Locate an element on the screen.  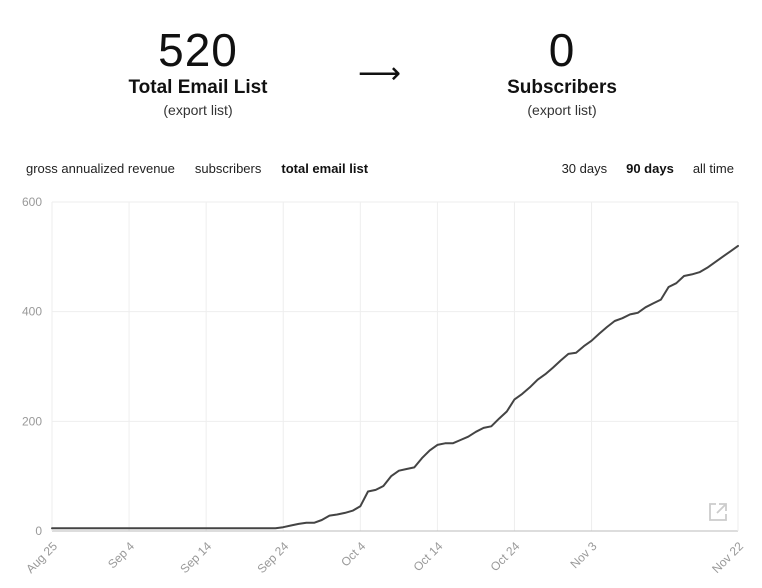
tab-subscribers: subscribers is located at coordinates (228, 168).